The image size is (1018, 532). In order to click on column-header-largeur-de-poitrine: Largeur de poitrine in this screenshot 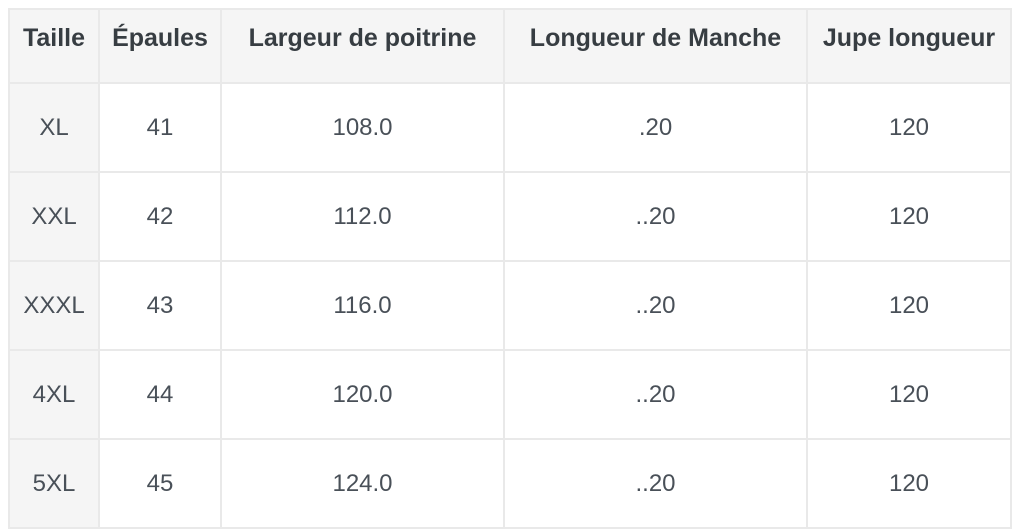, I will do `click(362, 46)`.